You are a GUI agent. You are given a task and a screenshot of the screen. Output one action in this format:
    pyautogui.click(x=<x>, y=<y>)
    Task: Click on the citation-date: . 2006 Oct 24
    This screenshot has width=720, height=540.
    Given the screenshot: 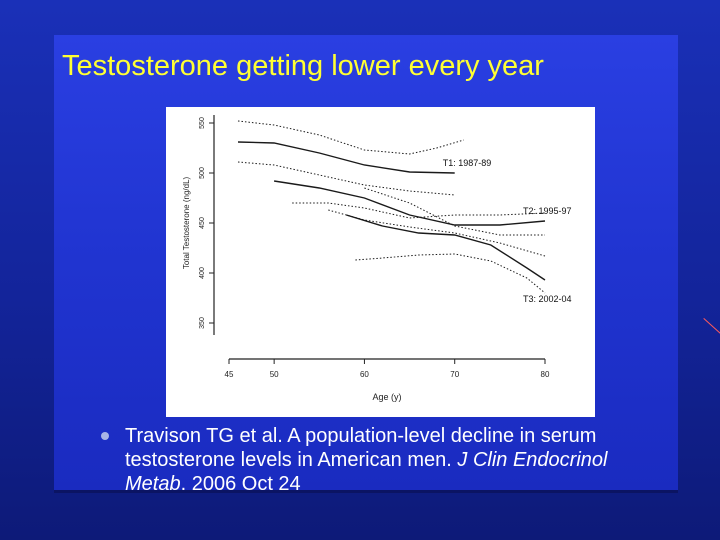 What is the action you would take?
    pyautogui.click(x=240, y=484)
    